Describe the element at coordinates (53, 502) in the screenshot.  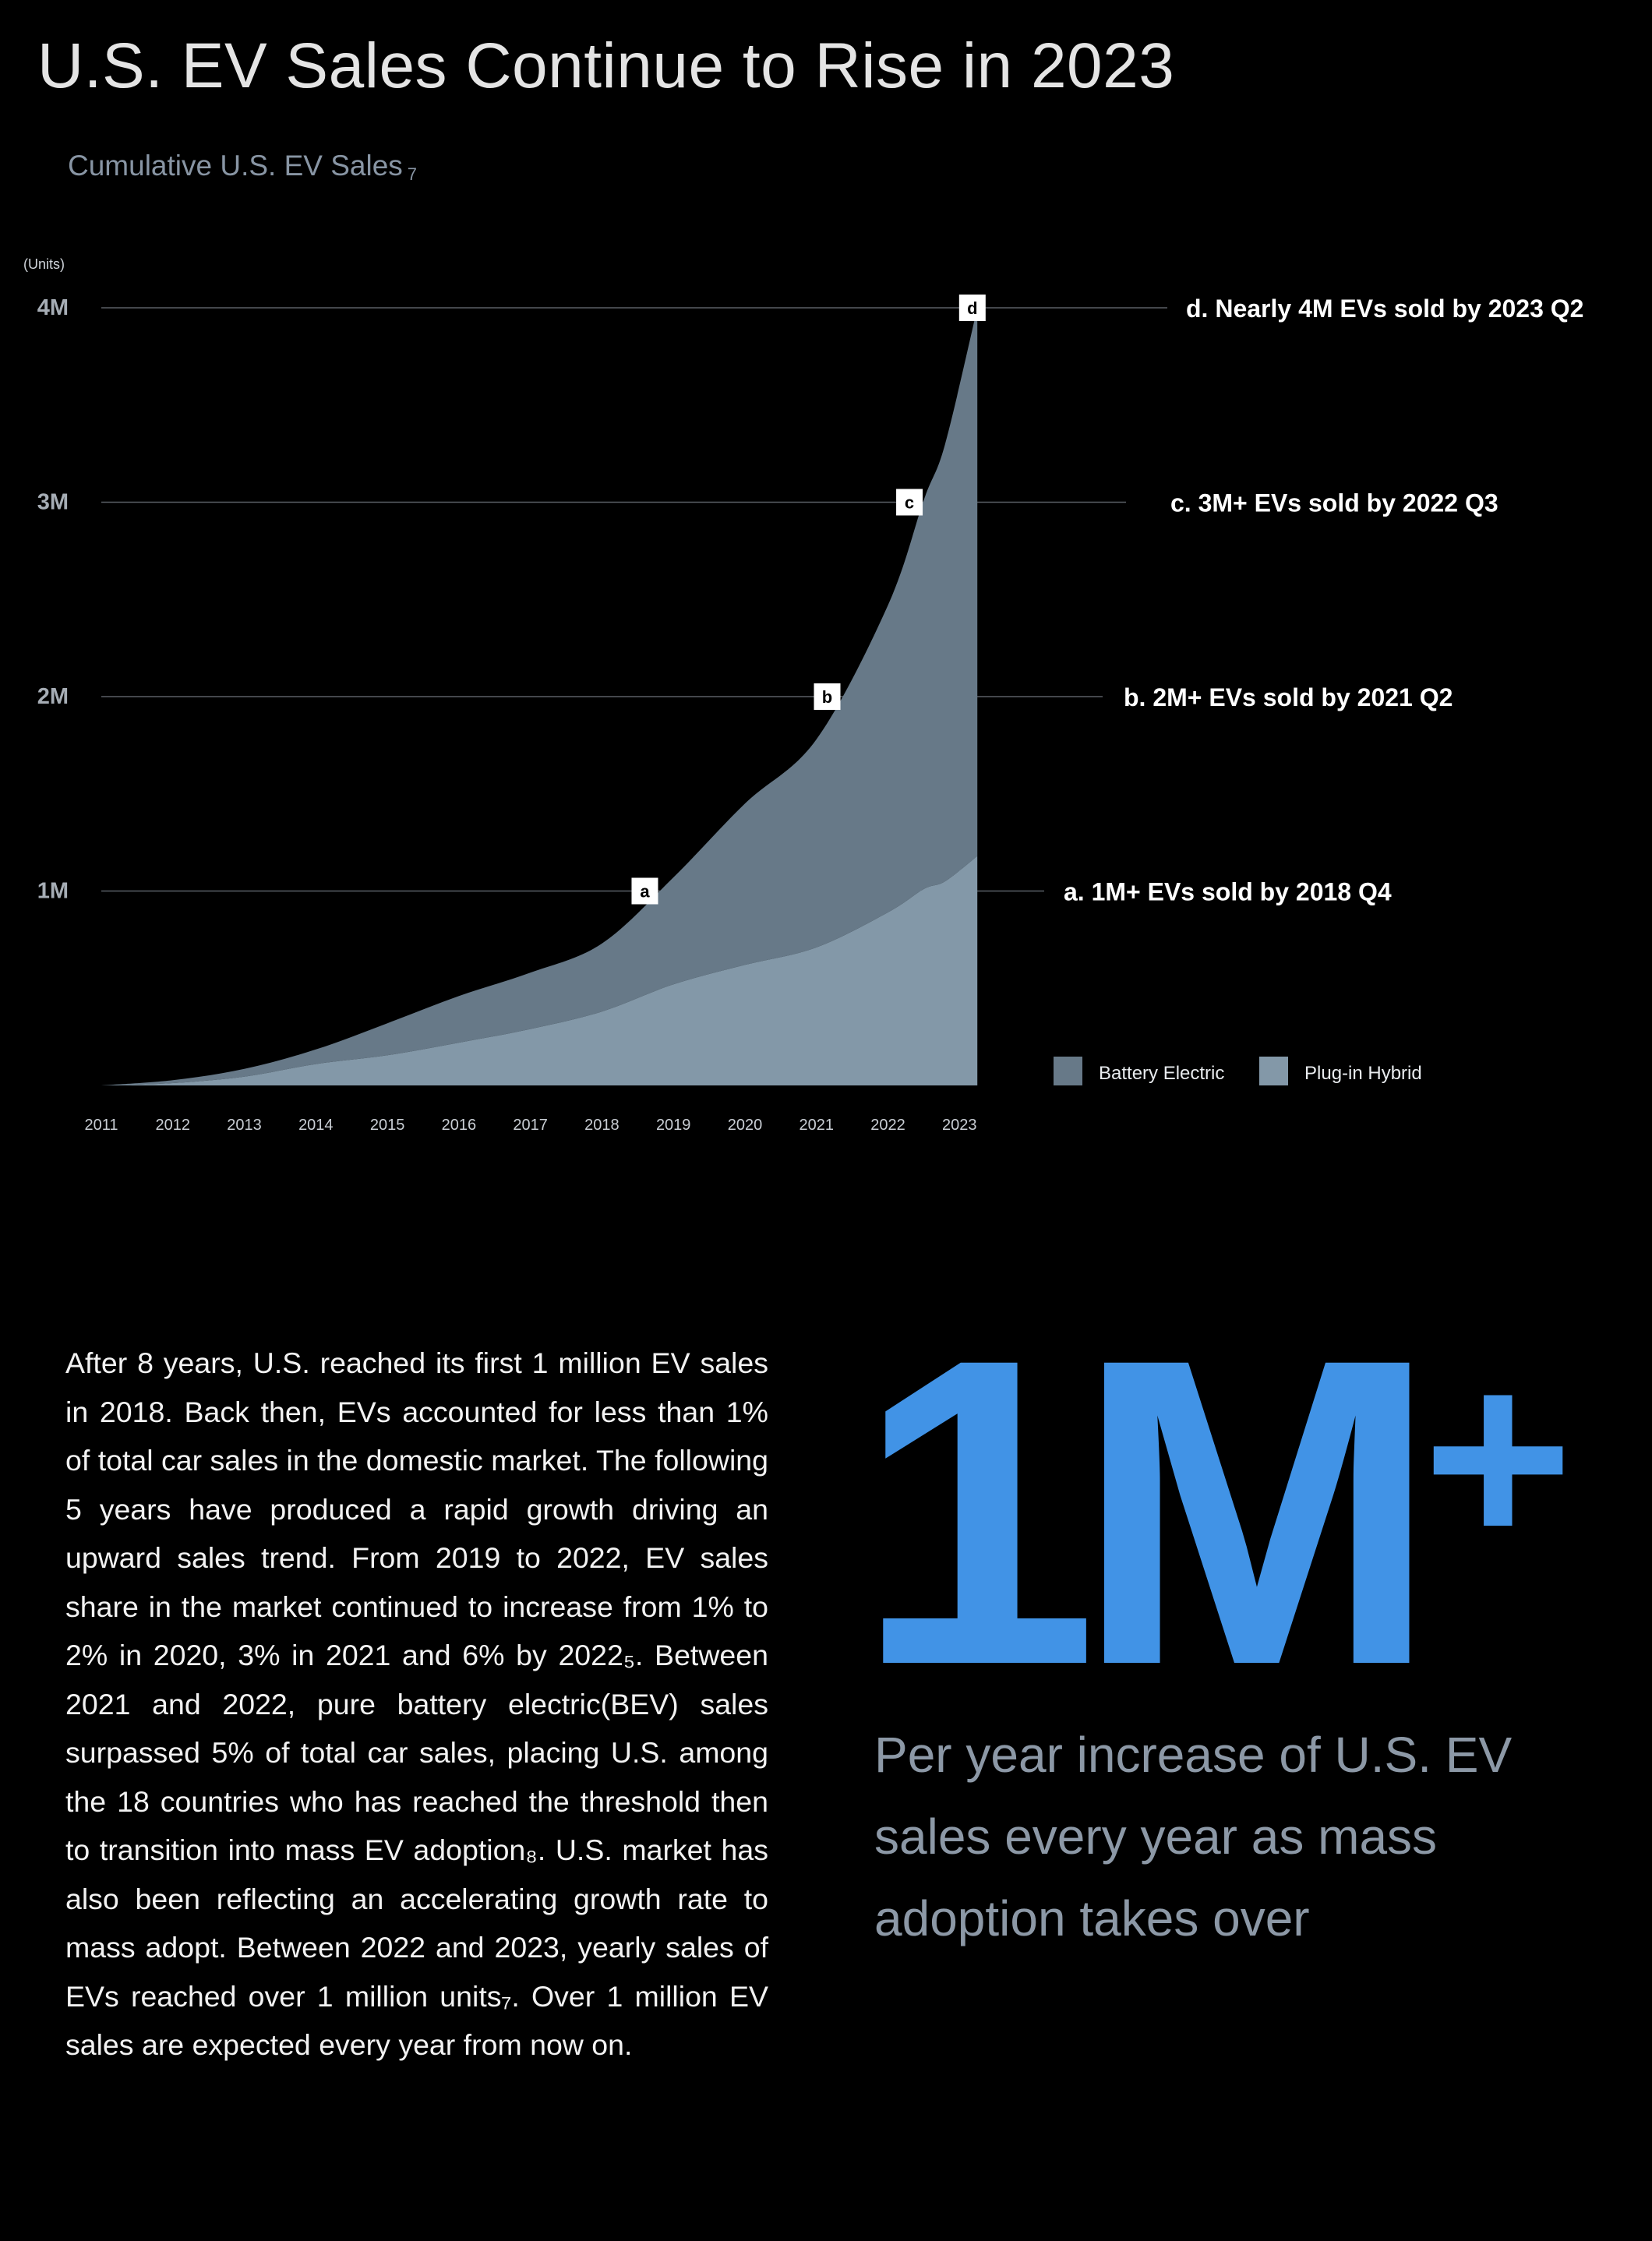
I see `y-tick-label: 3M` at that location.